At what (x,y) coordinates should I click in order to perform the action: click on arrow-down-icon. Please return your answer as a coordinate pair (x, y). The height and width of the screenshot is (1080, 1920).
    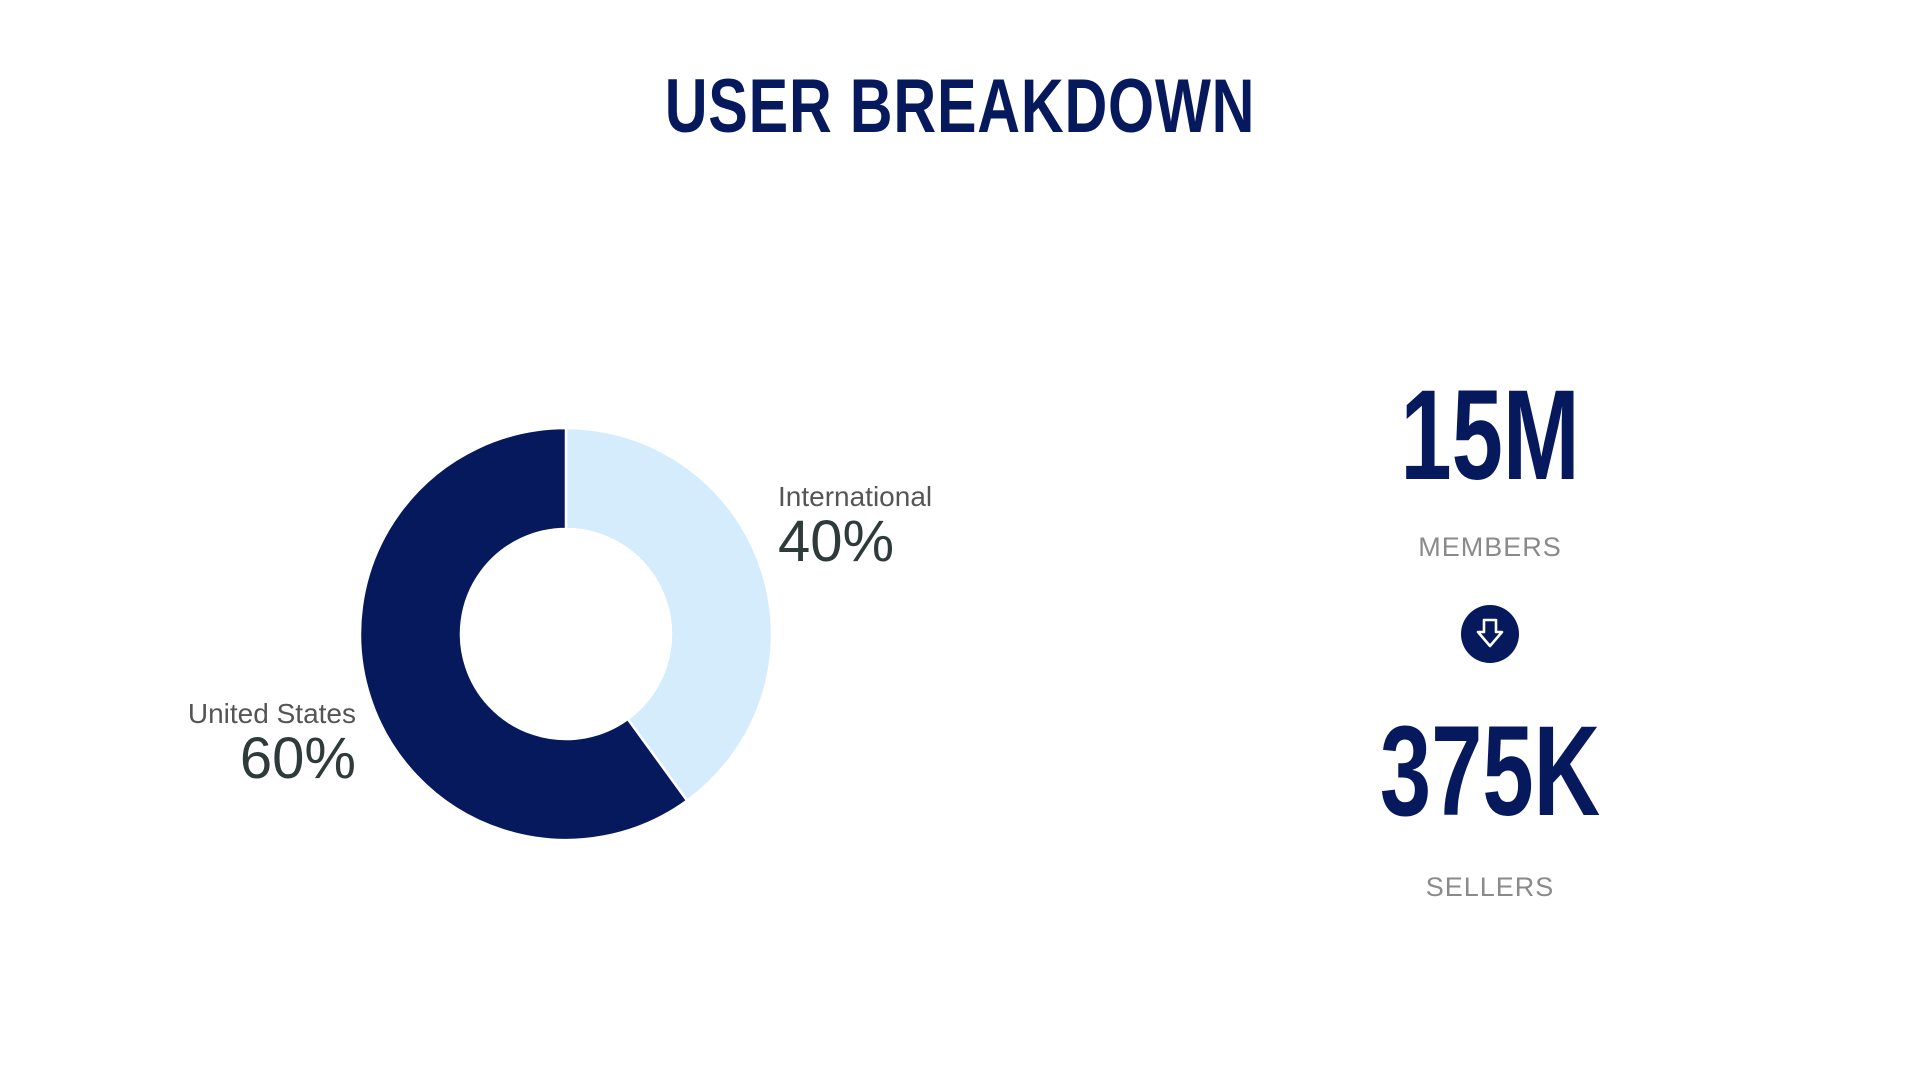
    Looking at the image, I should click on (1490, 634).